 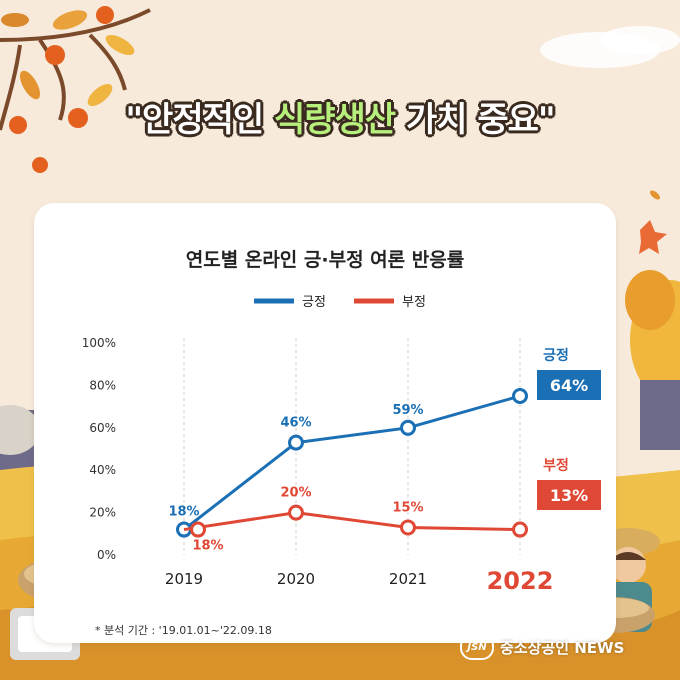 What do you see at coordinates (414, 302) in the screenshot?
I see `legend-label-1: 부정` at bounding box center [414, 302].